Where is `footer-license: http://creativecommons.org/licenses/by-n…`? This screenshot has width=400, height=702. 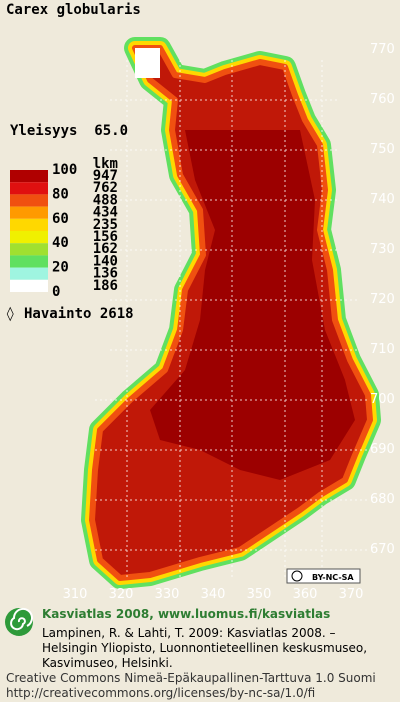
footer-license: http://creativecommons.org/licenses/by-n… is located at coordinates (160, 693).